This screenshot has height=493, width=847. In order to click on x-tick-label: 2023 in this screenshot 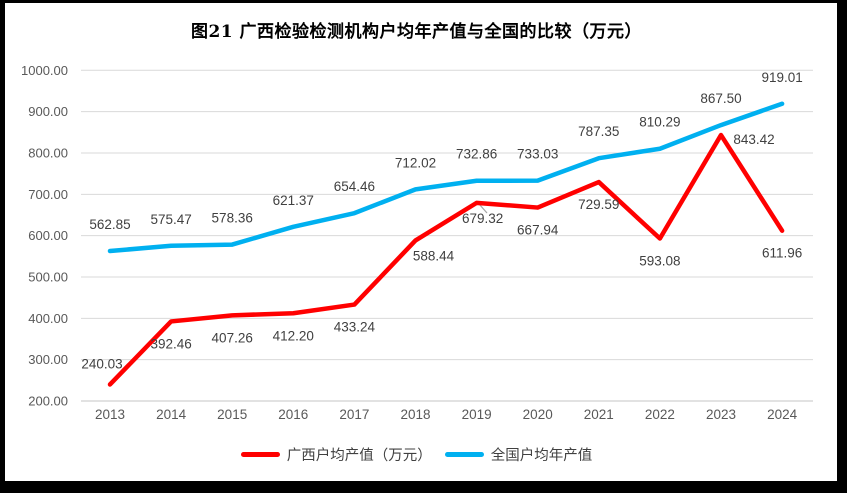, I will do `click(721, 414)`.